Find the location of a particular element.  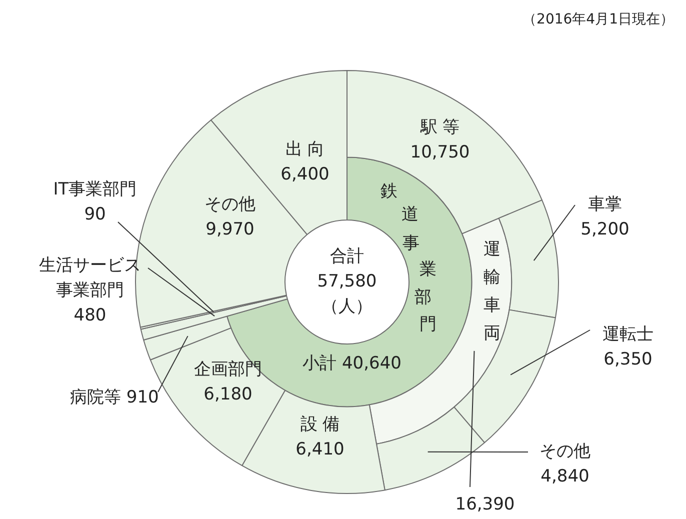

data-label: 4,840 is located at coordinates (565, 476).